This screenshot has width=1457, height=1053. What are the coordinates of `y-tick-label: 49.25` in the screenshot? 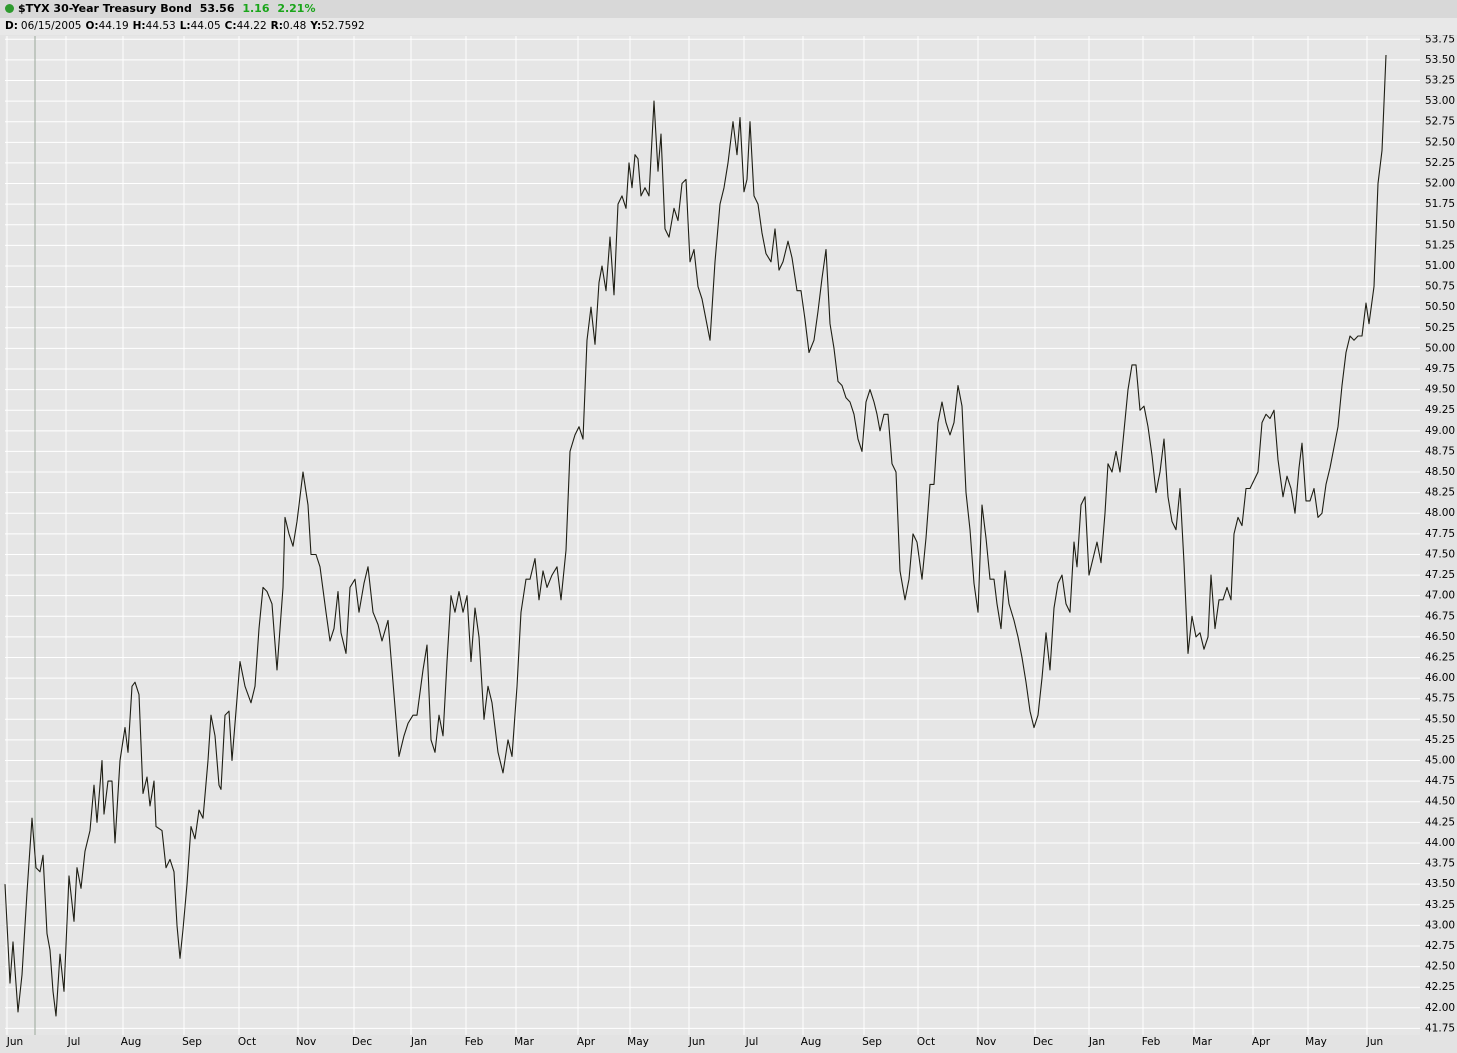 It's located at (1440, 410).